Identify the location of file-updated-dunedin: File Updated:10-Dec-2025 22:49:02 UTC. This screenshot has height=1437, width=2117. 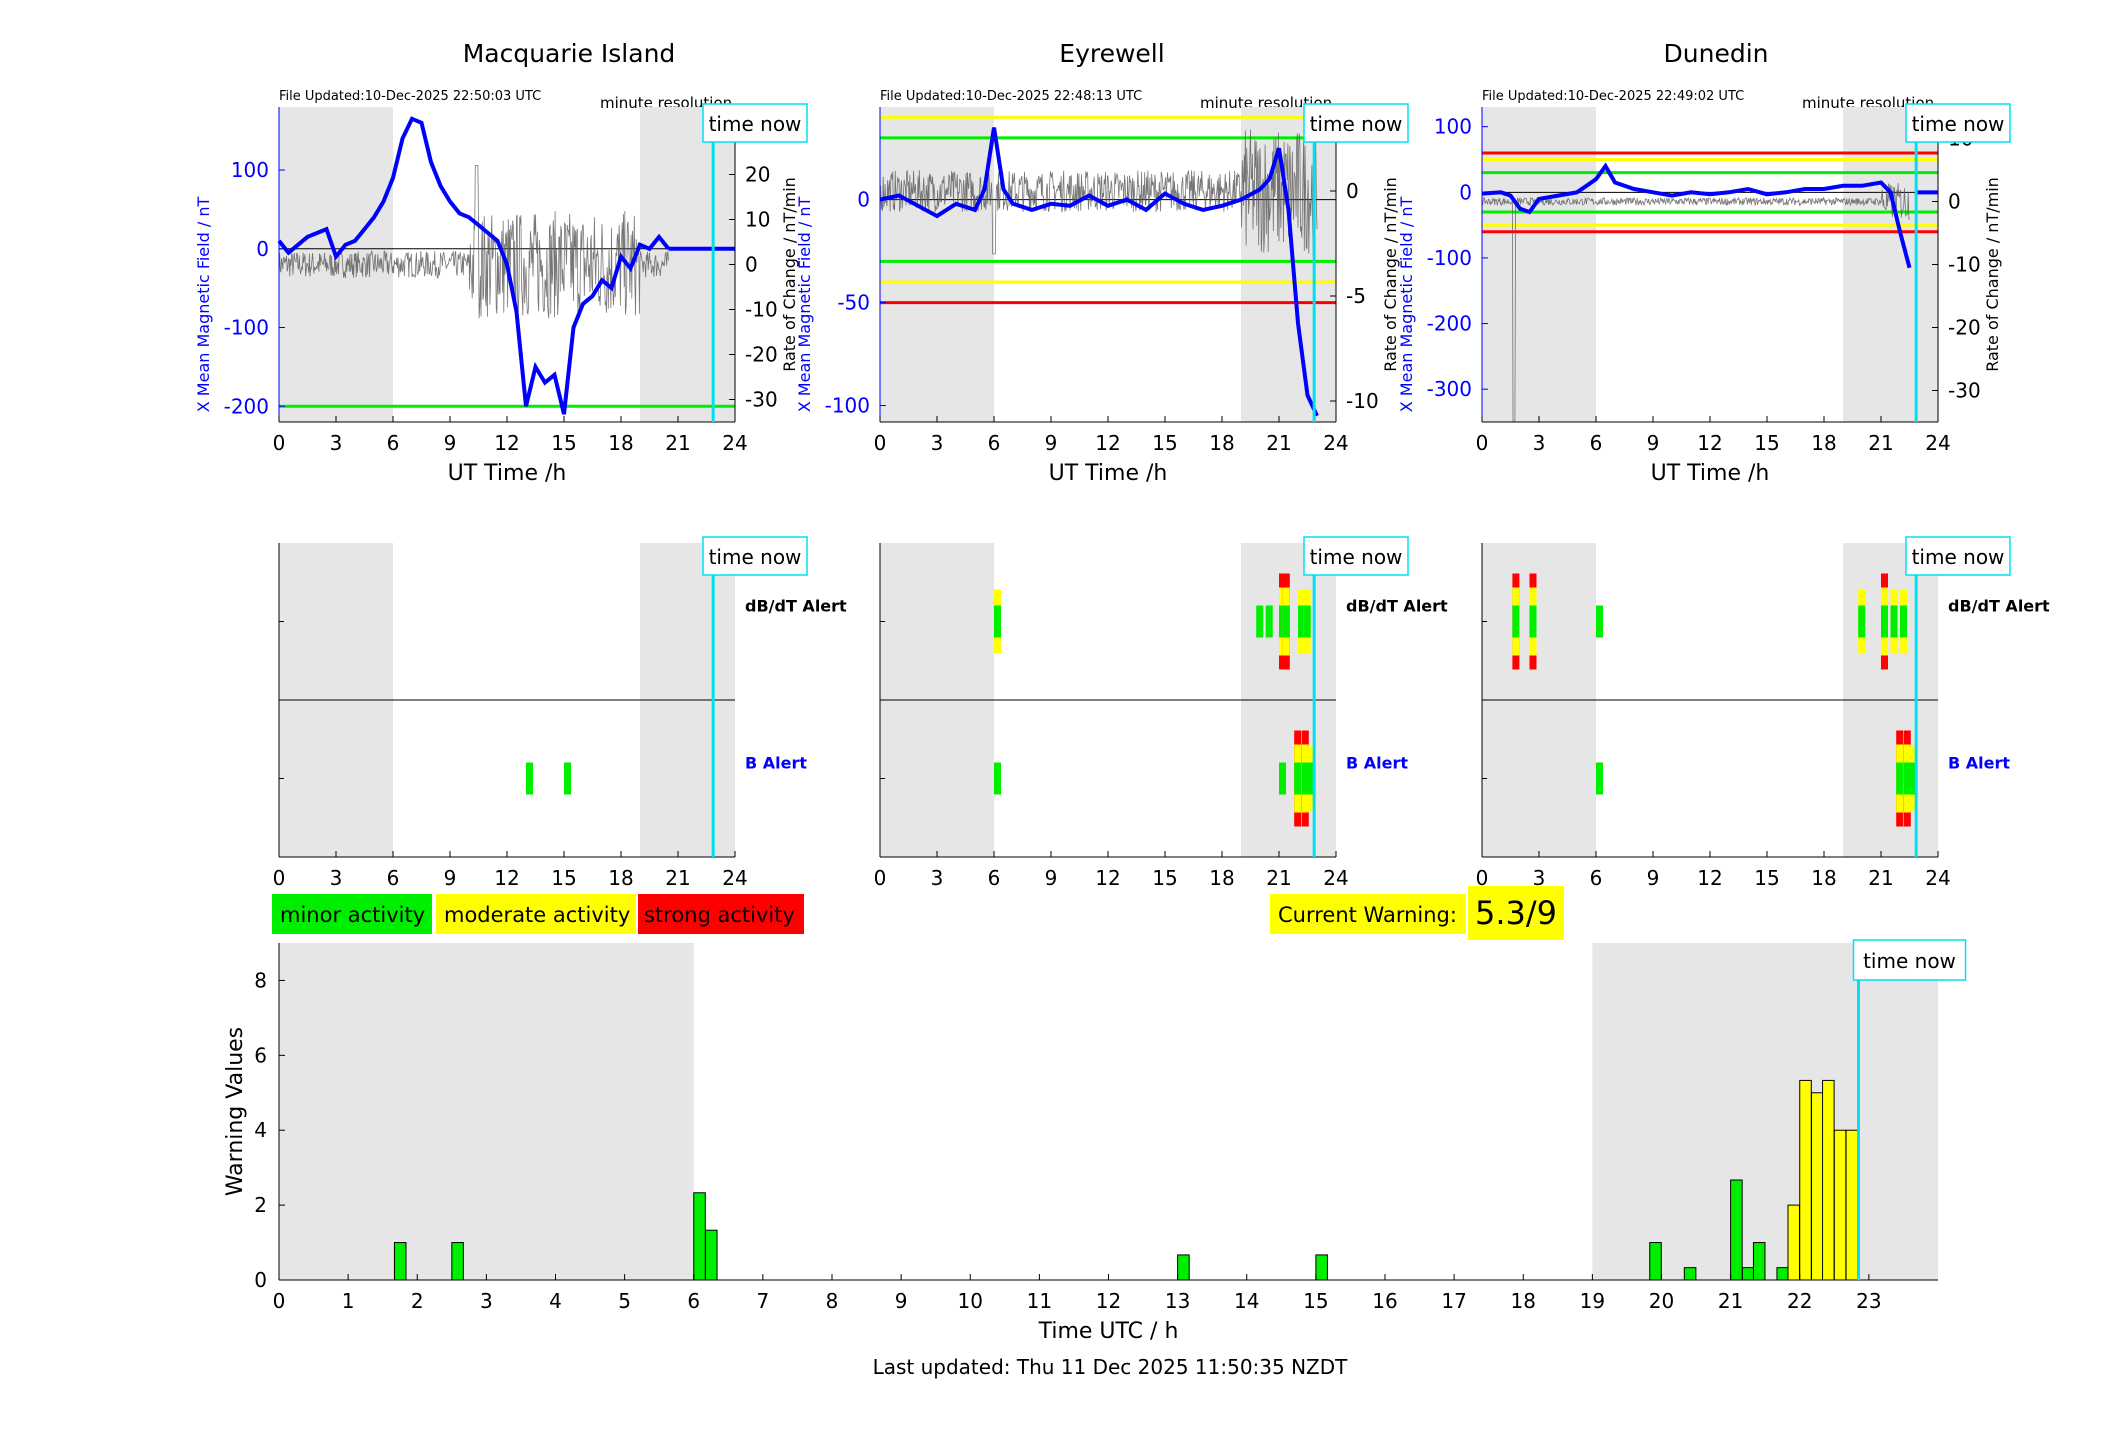
(1613, 96).